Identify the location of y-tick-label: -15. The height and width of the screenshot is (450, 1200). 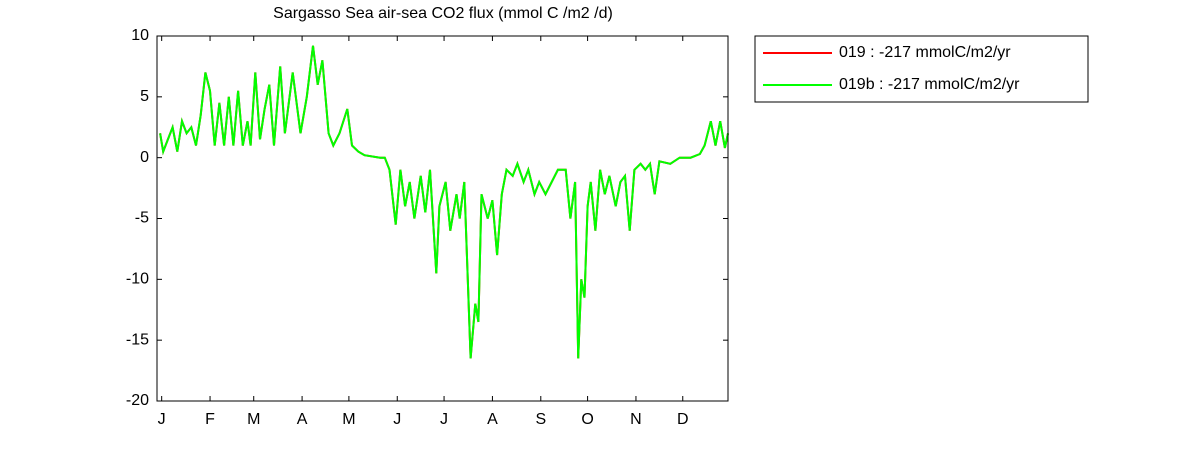
(137, 339).